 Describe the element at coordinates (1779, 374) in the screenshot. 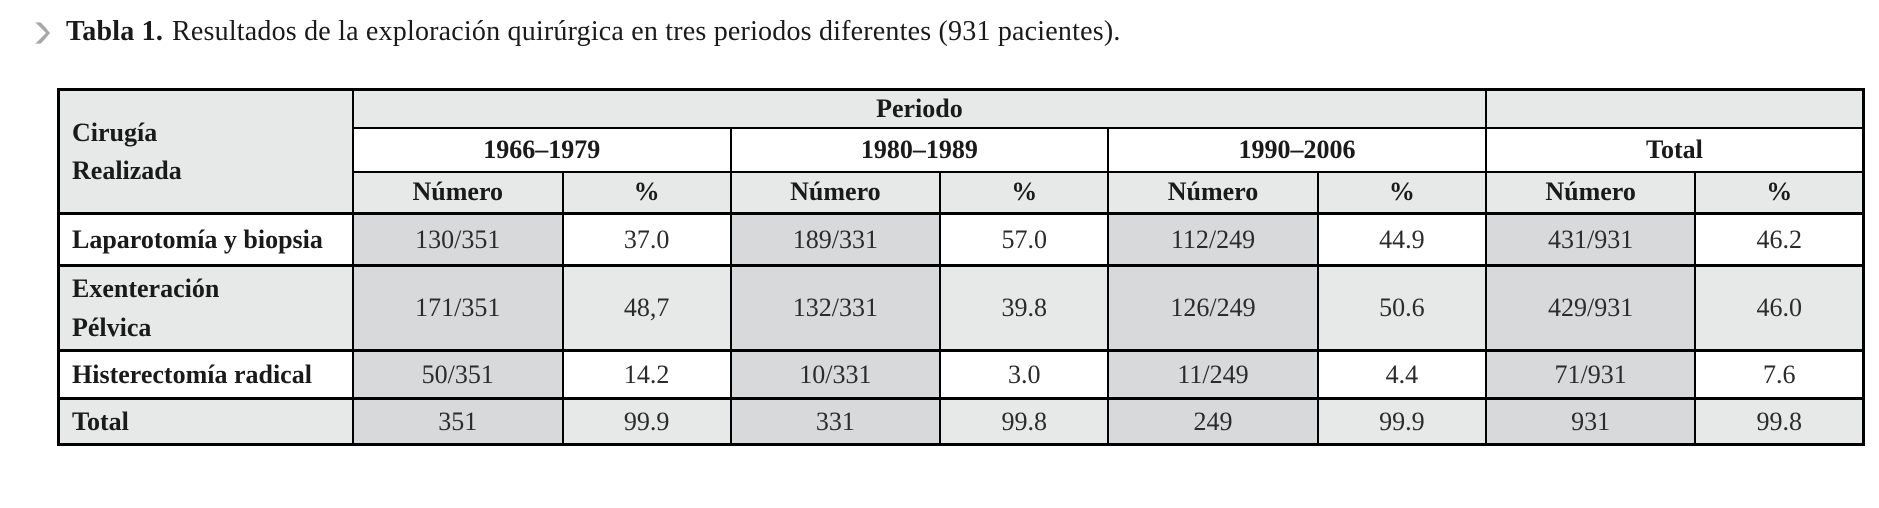

I see `cell-percent: 7.6` at that location.